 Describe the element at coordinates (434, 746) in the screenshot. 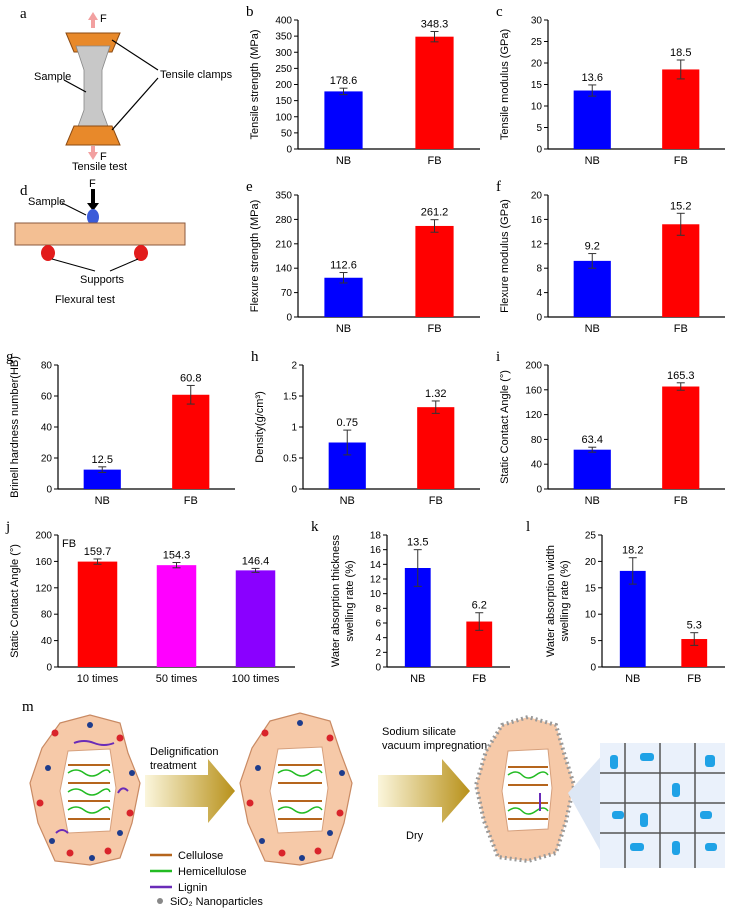

I see `step2-label-line2: vacuum impregnation` at that location.